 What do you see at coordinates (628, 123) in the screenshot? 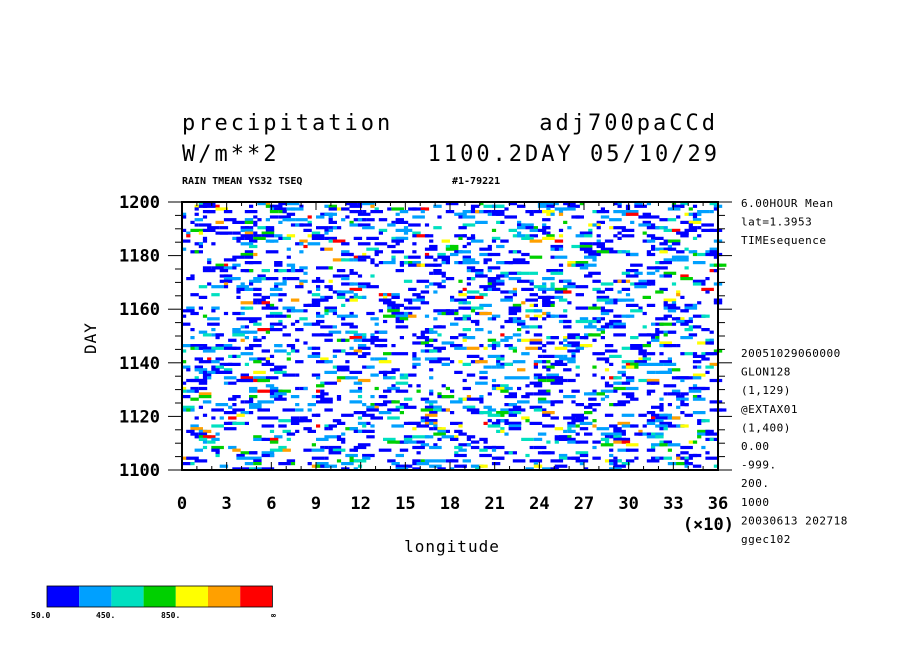
I see `title-right: adj700paCCd` at bounding box center [628, 123].